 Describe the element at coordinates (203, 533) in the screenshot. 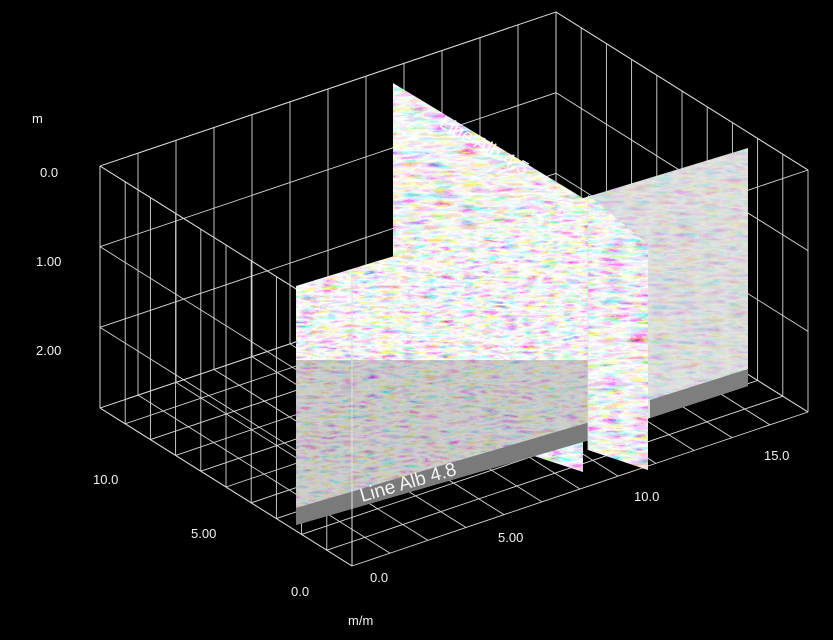

I see `y-tick-5: 5.00` at that location.